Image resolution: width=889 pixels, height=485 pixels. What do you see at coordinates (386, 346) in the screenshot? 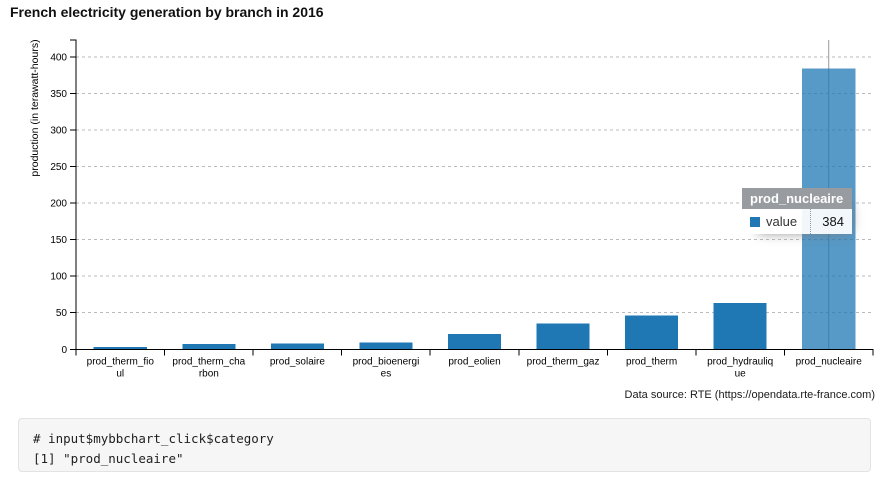
I see `bar-prod_bioenergies` at bounding box center [386, 346].